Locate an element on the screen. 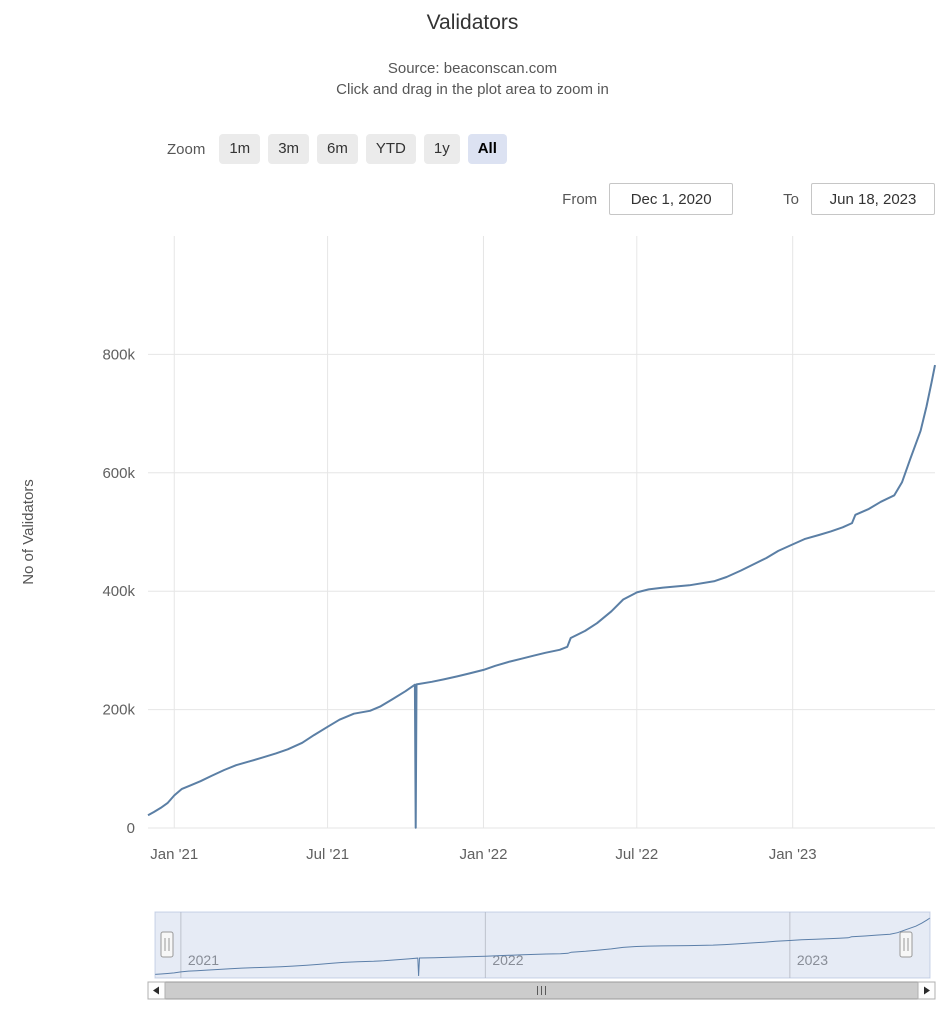 The width and height of the screenshot is (945, 1024). y-axis-label: 800k is located at coordinates (118, 354).